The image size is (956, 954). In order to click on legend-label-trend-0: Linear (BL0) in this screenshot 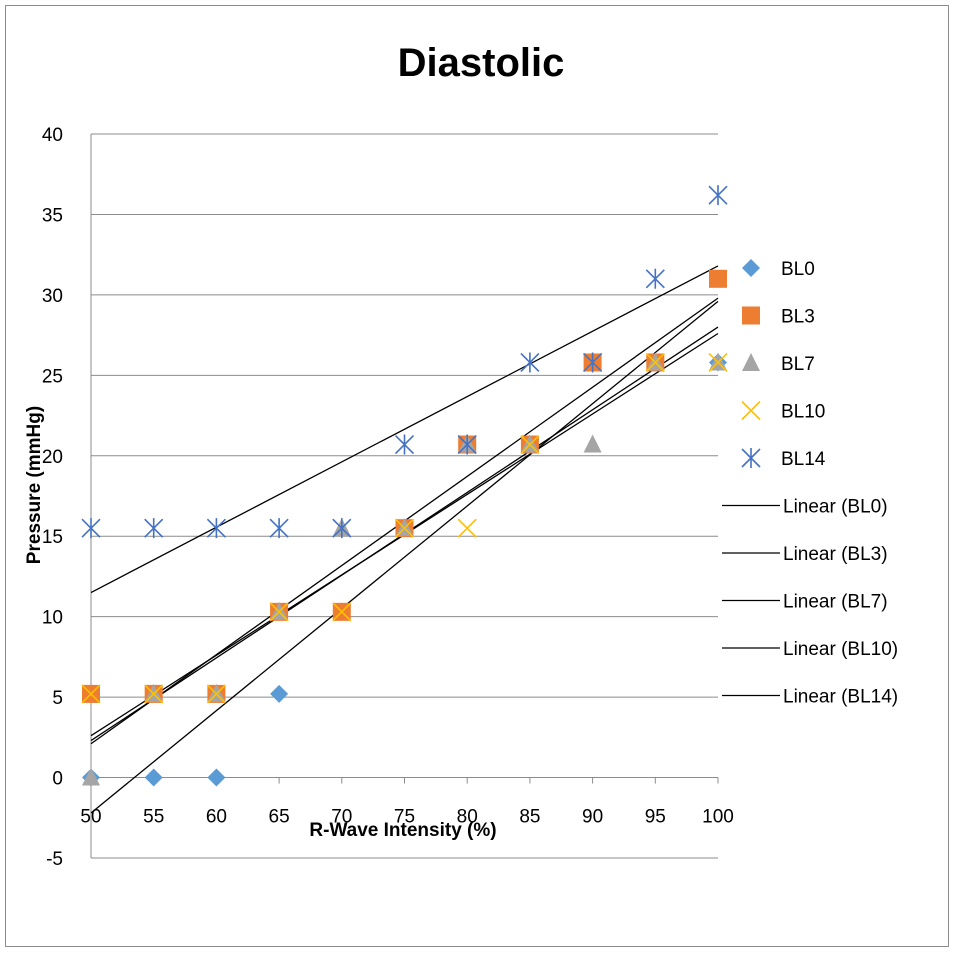, I will do `click(835, 507)`.